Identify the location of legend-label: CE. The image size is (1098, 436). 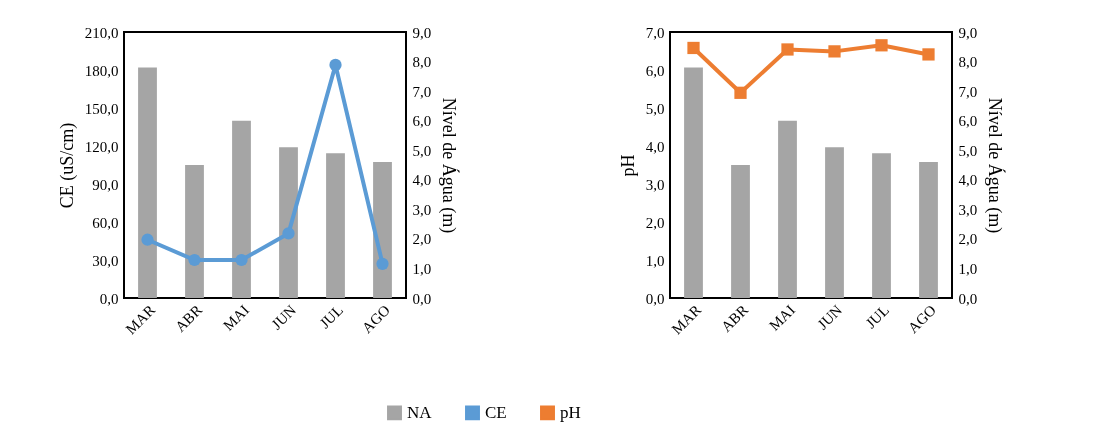
(496, 412).